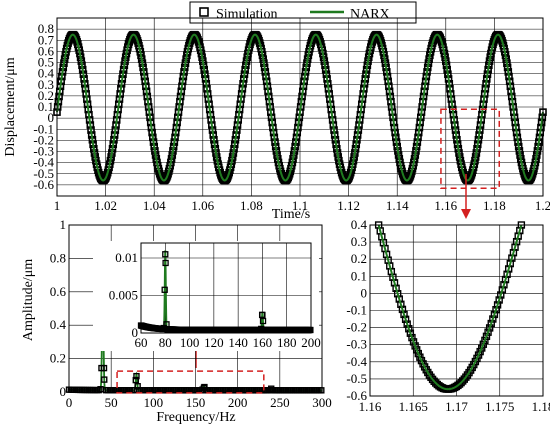  What do you see at coordinates (46, 62) in the screenshot?
I see `time-y-tick-label: 0.5` at bounding box center [46, 62].